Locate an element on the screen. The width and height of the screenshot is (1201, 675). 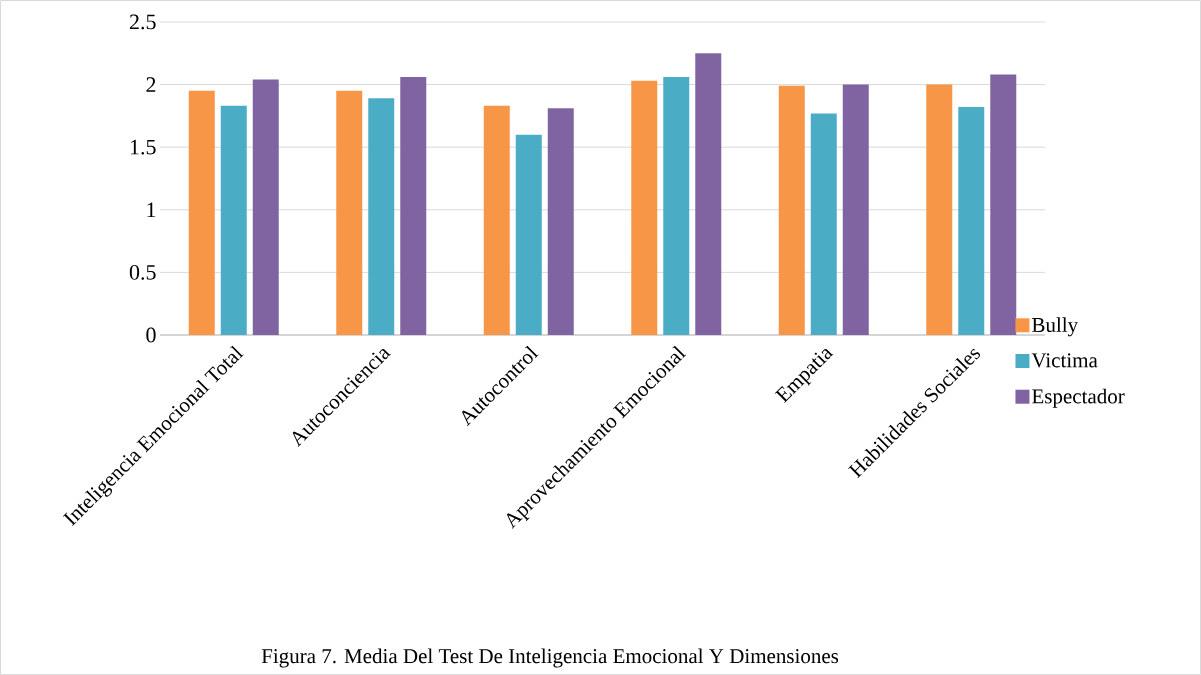
legend-label: Espectador is located at coordinates (1078, 398).